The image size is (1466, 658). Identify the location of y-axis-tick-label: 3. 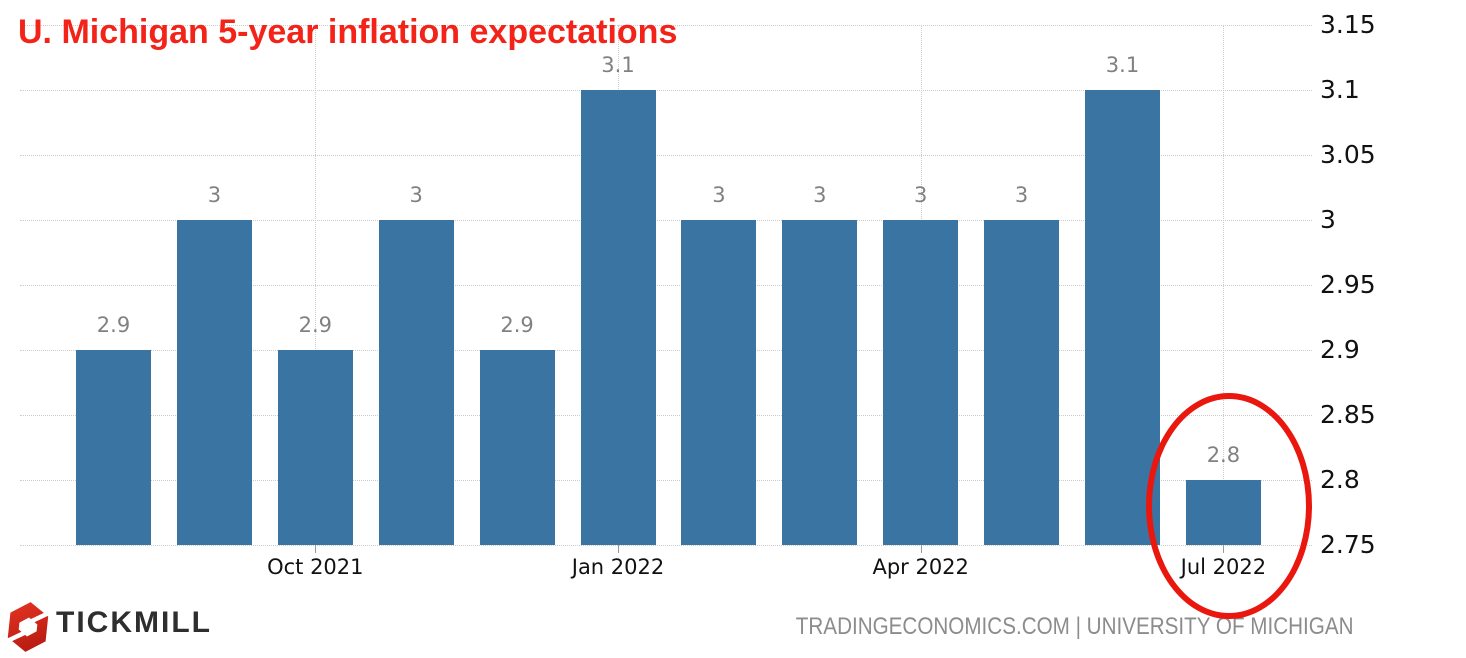
(1328, 219).